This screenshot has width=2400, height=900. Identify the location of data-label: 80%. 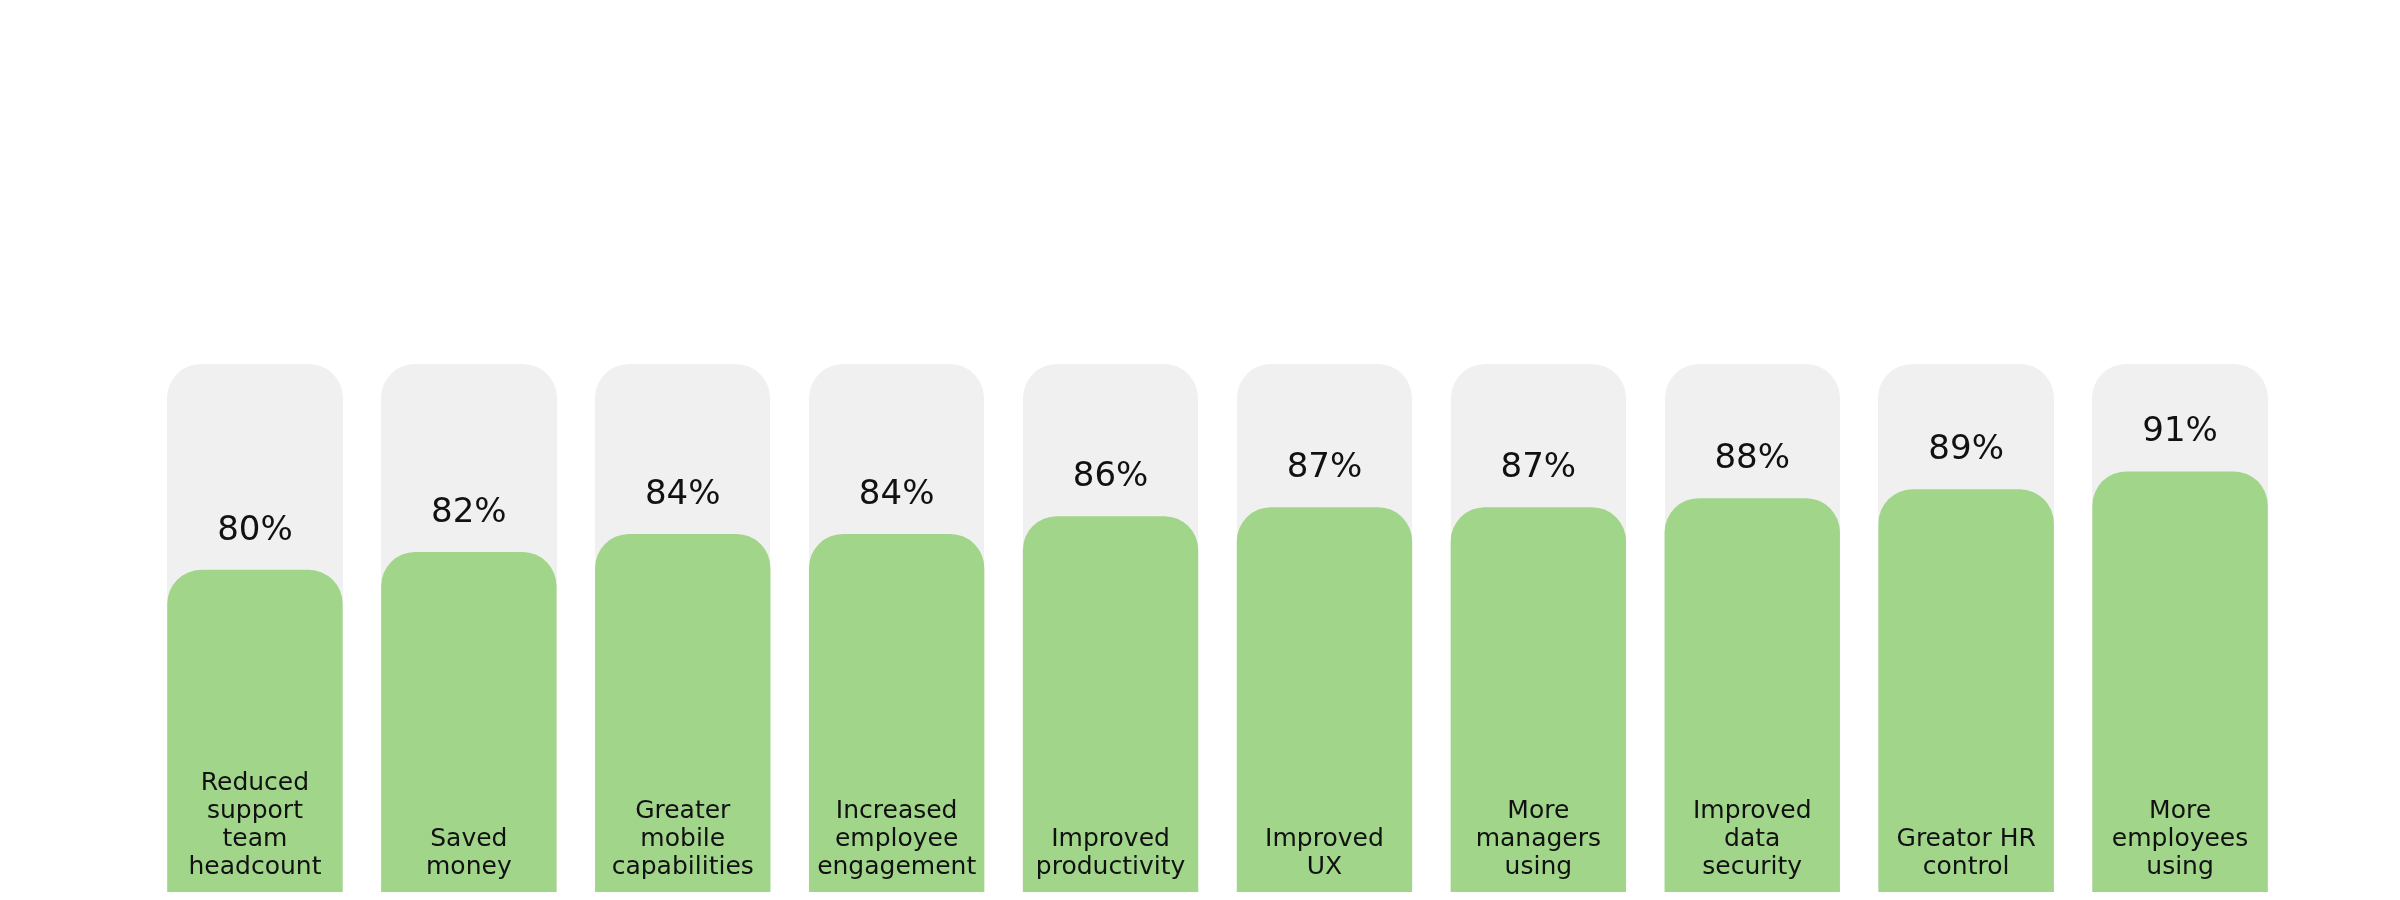
(255, 527).